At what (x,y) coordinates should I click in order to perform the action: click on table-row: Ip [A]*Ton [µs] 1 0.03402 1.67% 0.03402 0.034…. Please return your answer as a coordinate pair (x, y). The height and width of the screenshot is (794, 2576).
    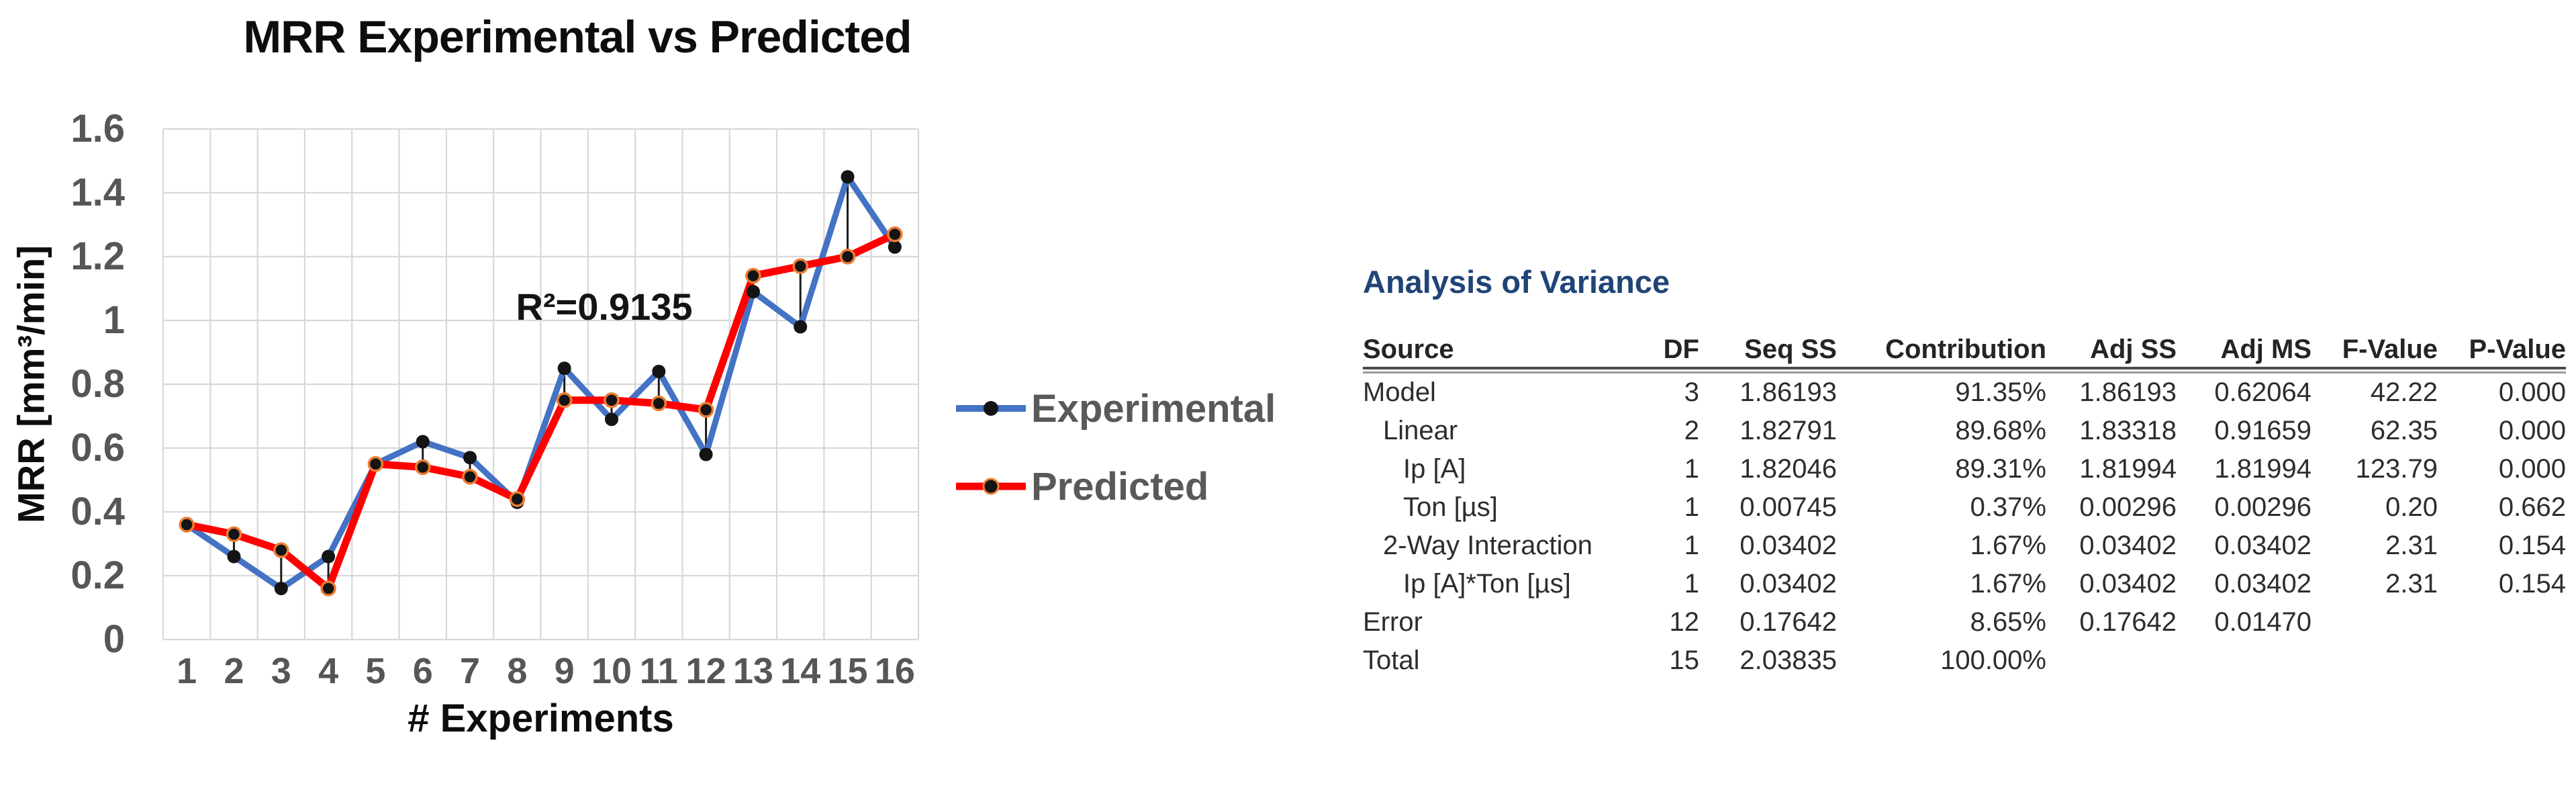
    Looking at the image, I should click on (1964, 584).